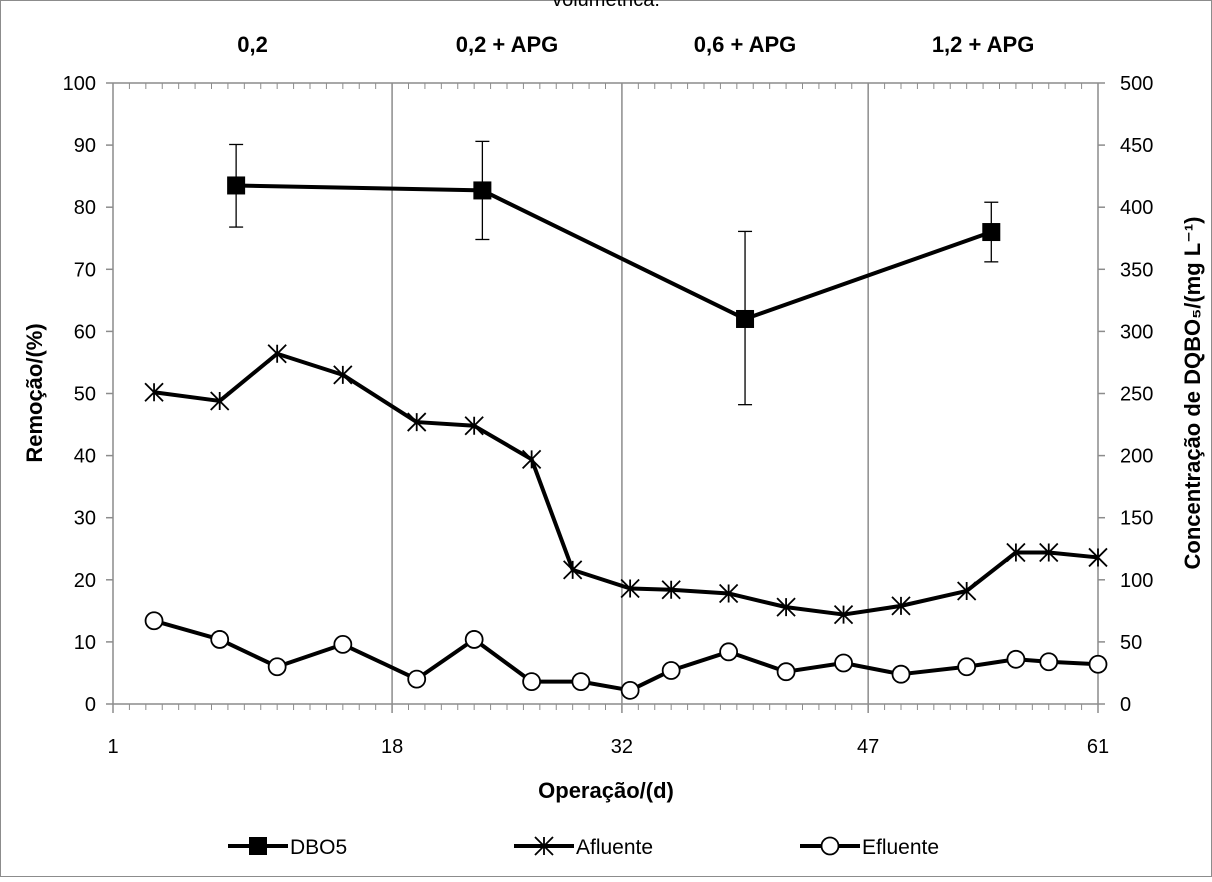  What do you see at coordinates (507, 44) in the screenshot?
I see `phase-label: 0,2 + APG` at bounding box center [507, 44].